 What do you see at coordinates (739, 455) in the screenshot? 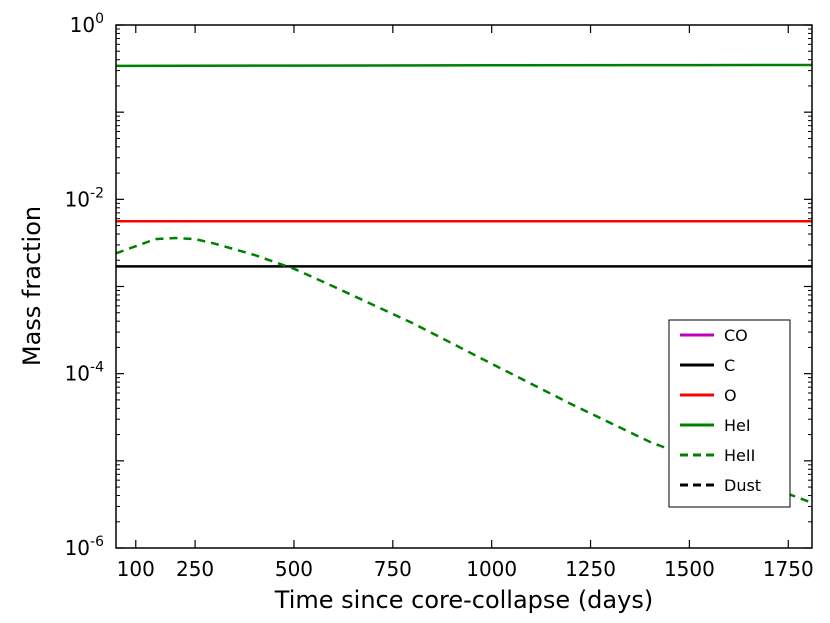
I see `legend-label-heii: HeII` at bounding box center [739, 455].